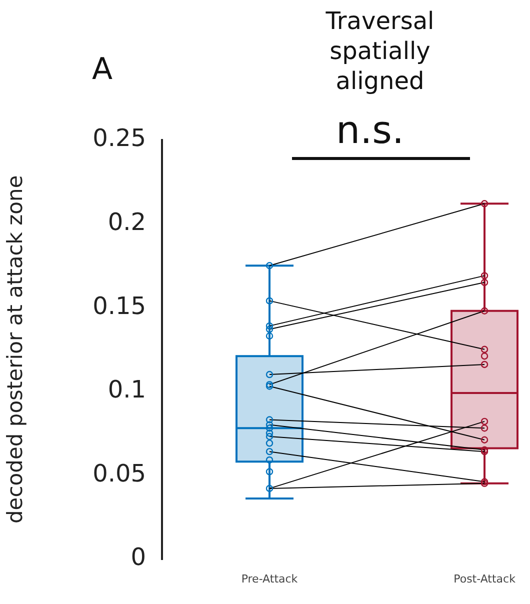 This screenshot has height=604, width=530. What do you see at coordinates (485, 579) in the screenshot?
I see `x-tick-label: Post-Attack` at bounding box center [485, 579].